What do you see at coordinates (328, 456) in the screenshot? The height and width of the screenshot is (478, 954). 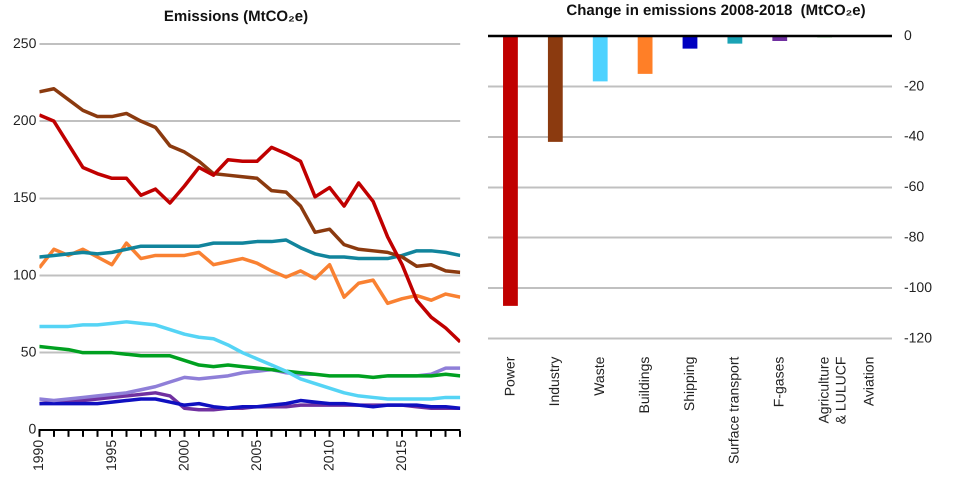 I see `x-tick-label: 2010` at bounding box center [328, 456].